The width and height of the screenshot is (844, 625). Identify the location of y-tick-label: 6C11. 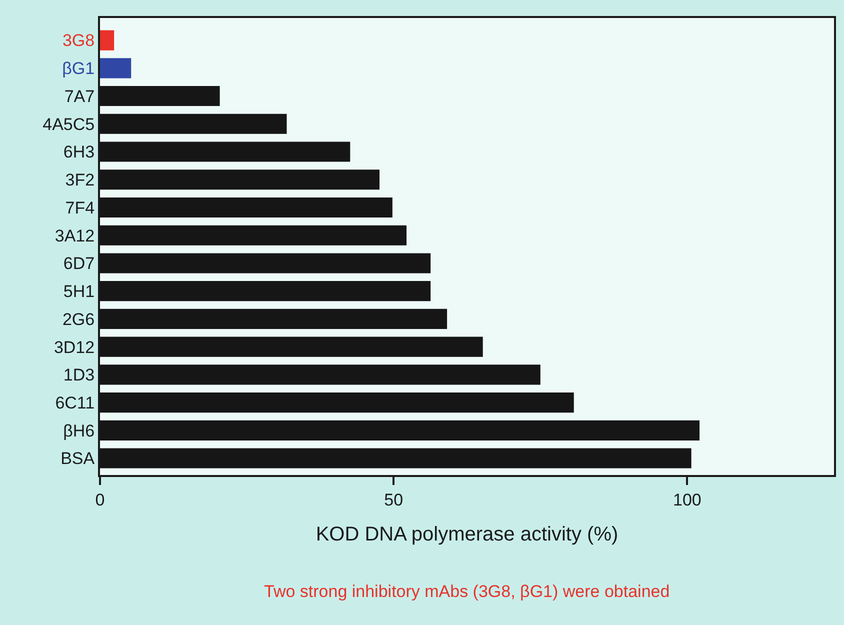
(75, 403).